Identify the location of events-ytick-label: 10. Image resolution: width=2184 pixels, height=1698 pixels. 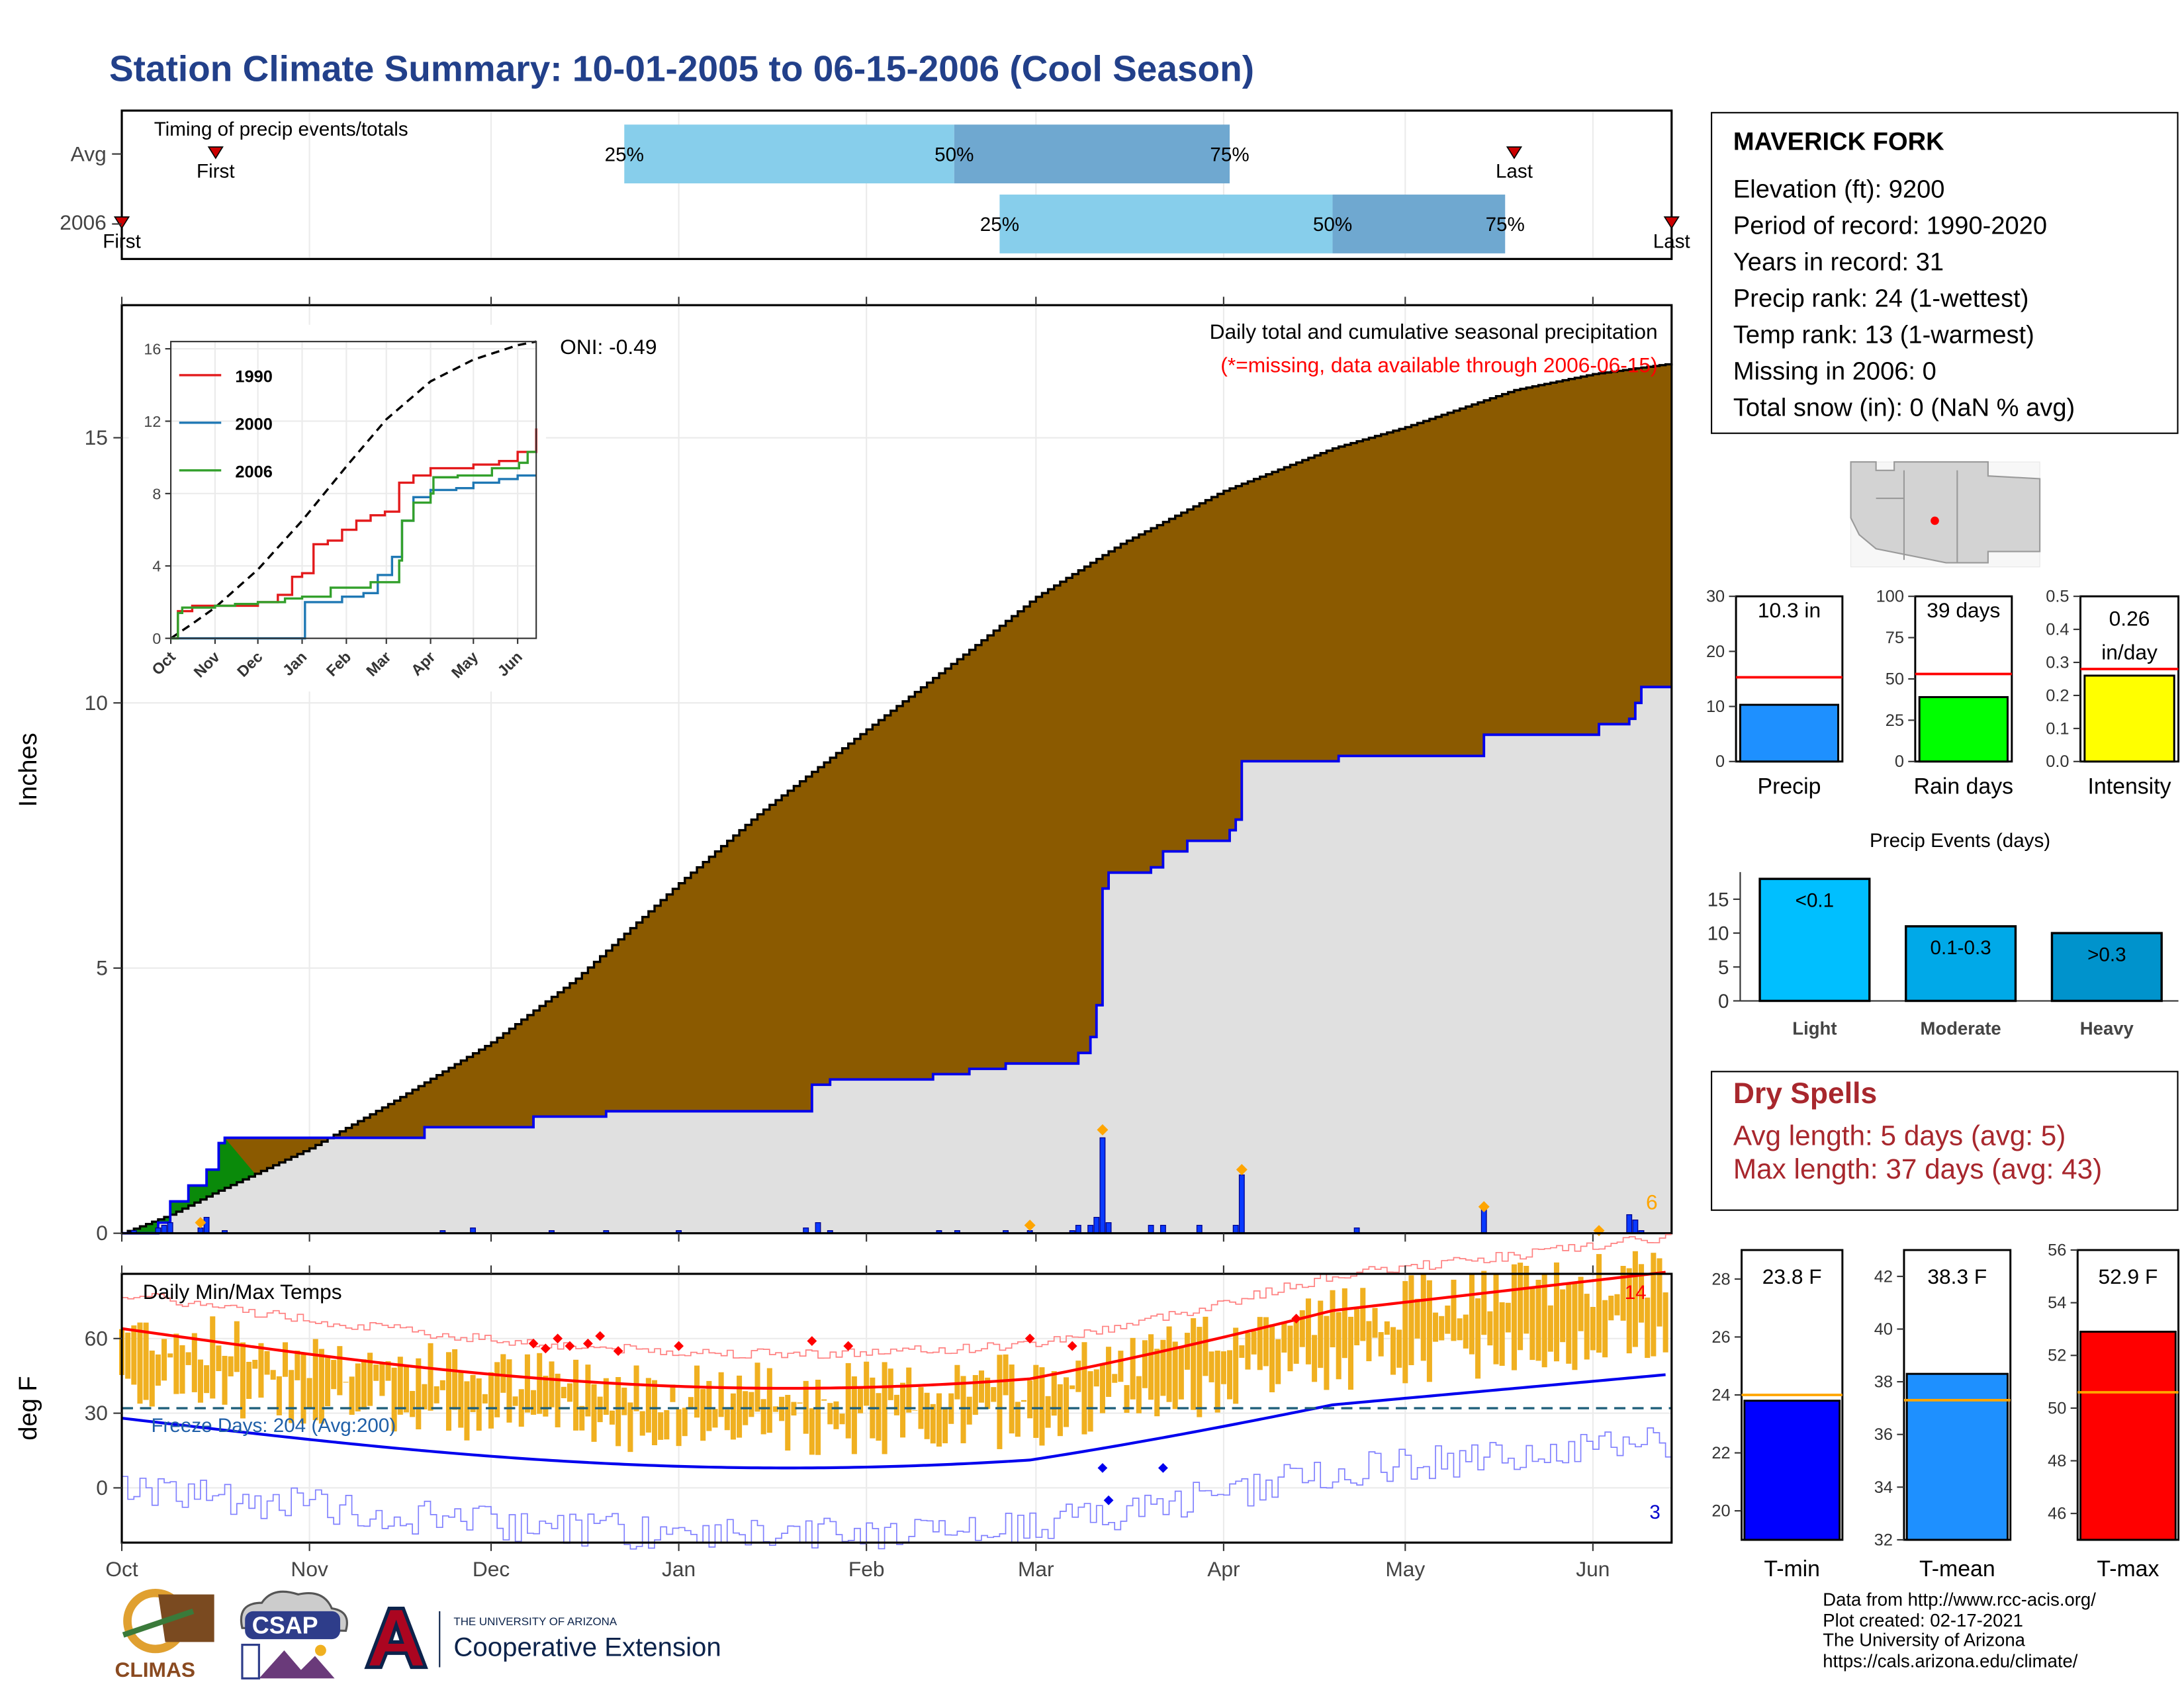
(1718, 934).